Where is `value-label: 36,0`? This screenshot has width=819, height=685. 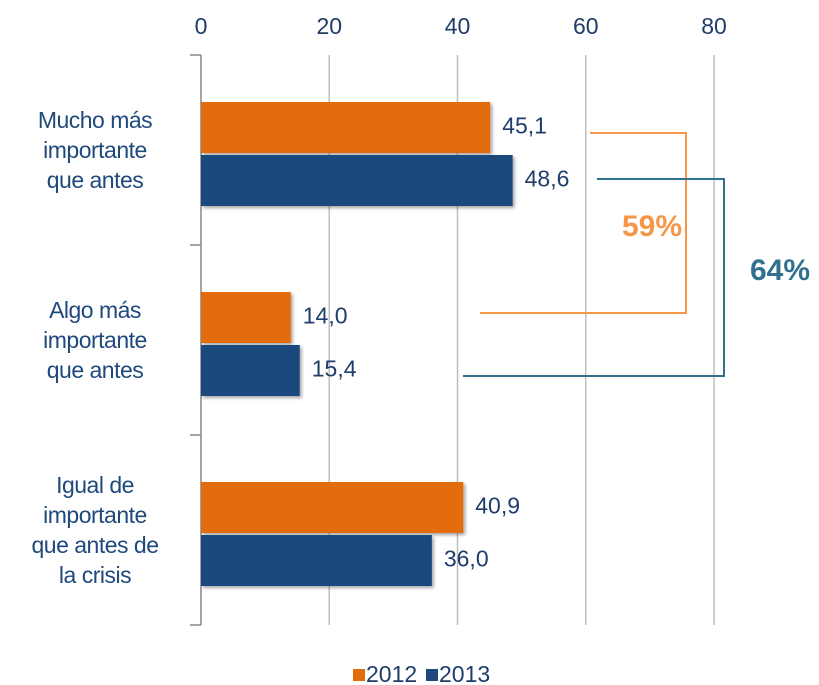 value-label: 36,0 is located at coordinates (466, 559).